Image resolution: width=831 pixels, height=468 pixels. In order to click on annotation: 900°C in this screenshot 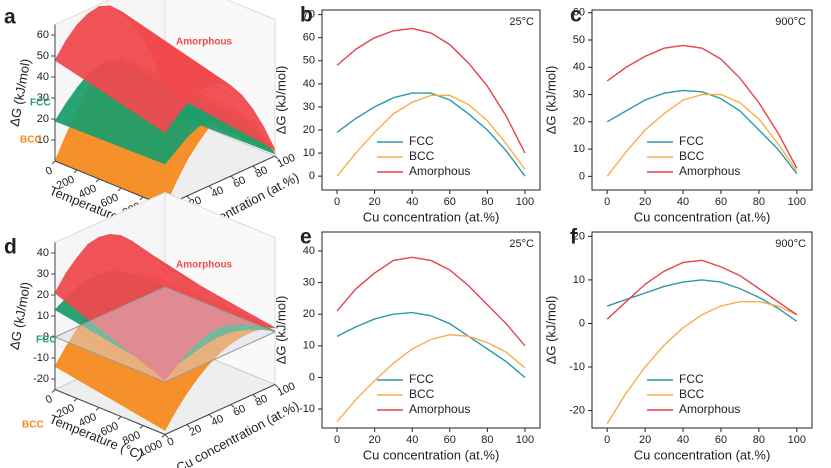, I will do `click(790, 22)`.